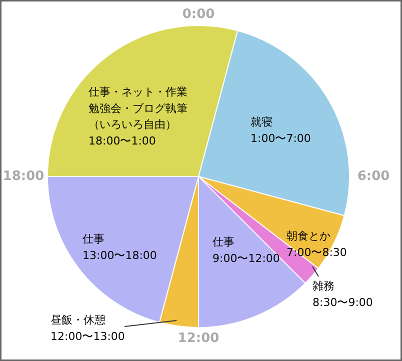 This screenshot has height=361, width=402. Describe the element at coordinates (198, 14) in the screenshot. I see `text: 0:00` at that location.